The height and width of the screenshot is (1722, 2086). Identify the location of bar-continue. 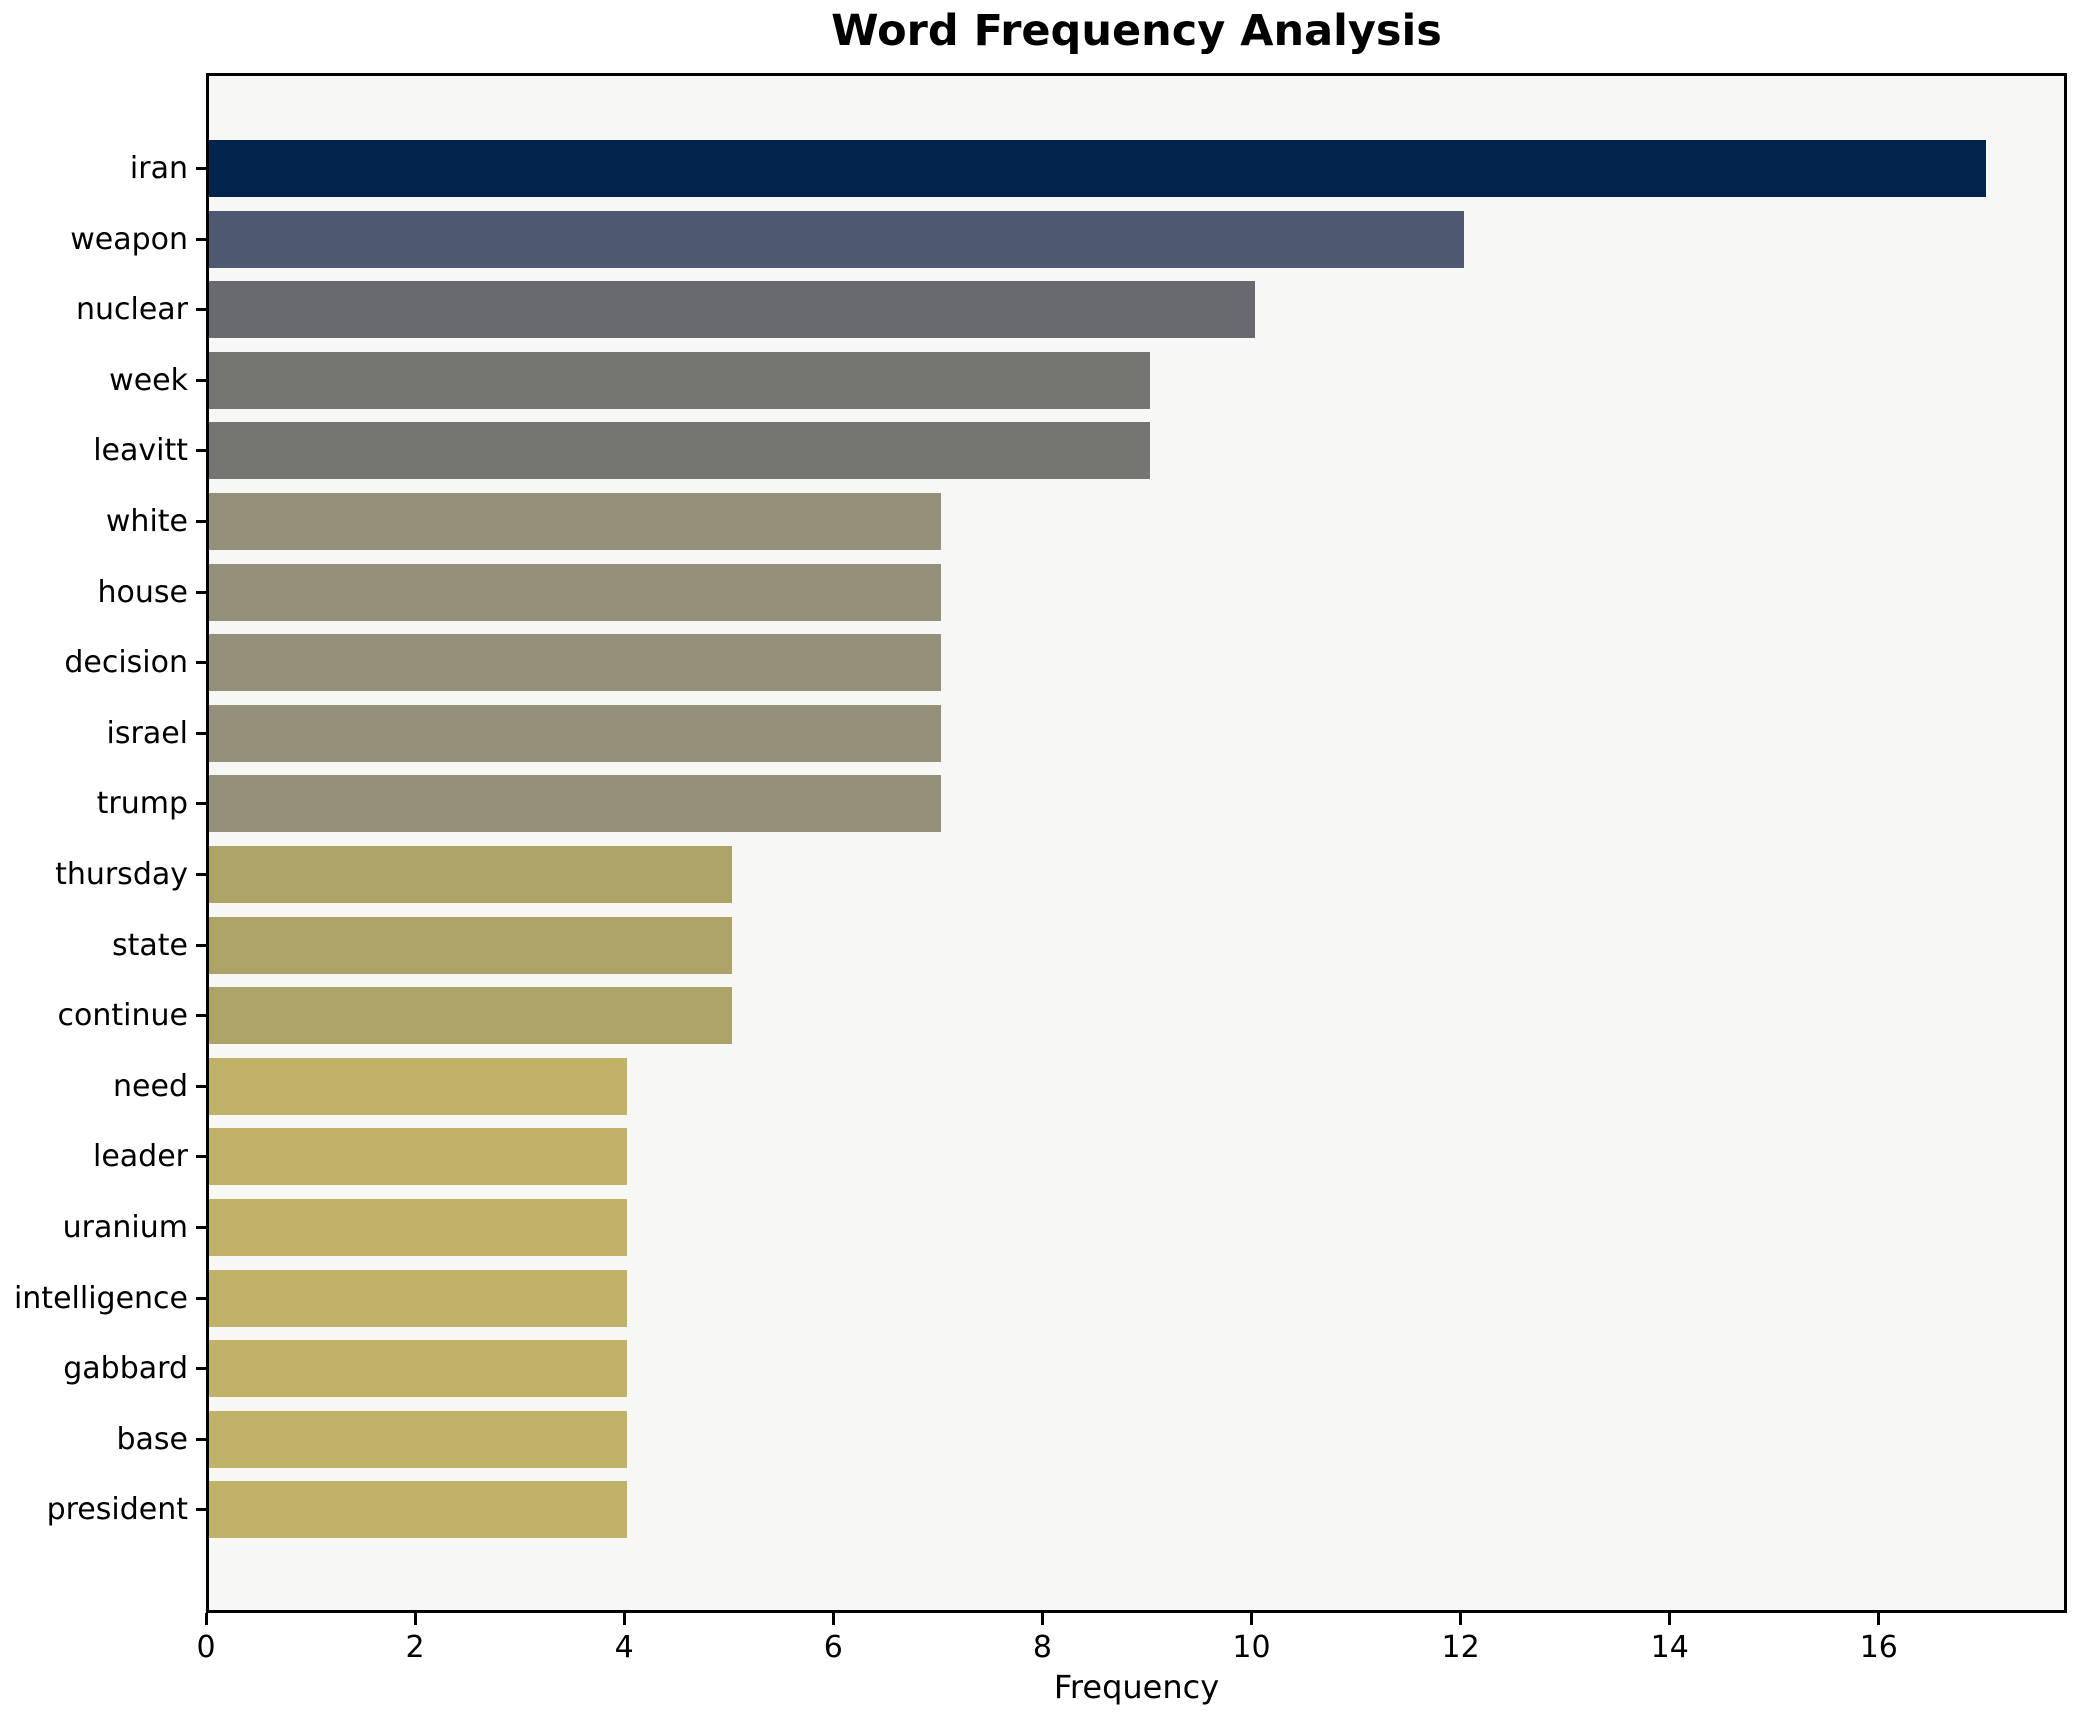
(470, 1016).